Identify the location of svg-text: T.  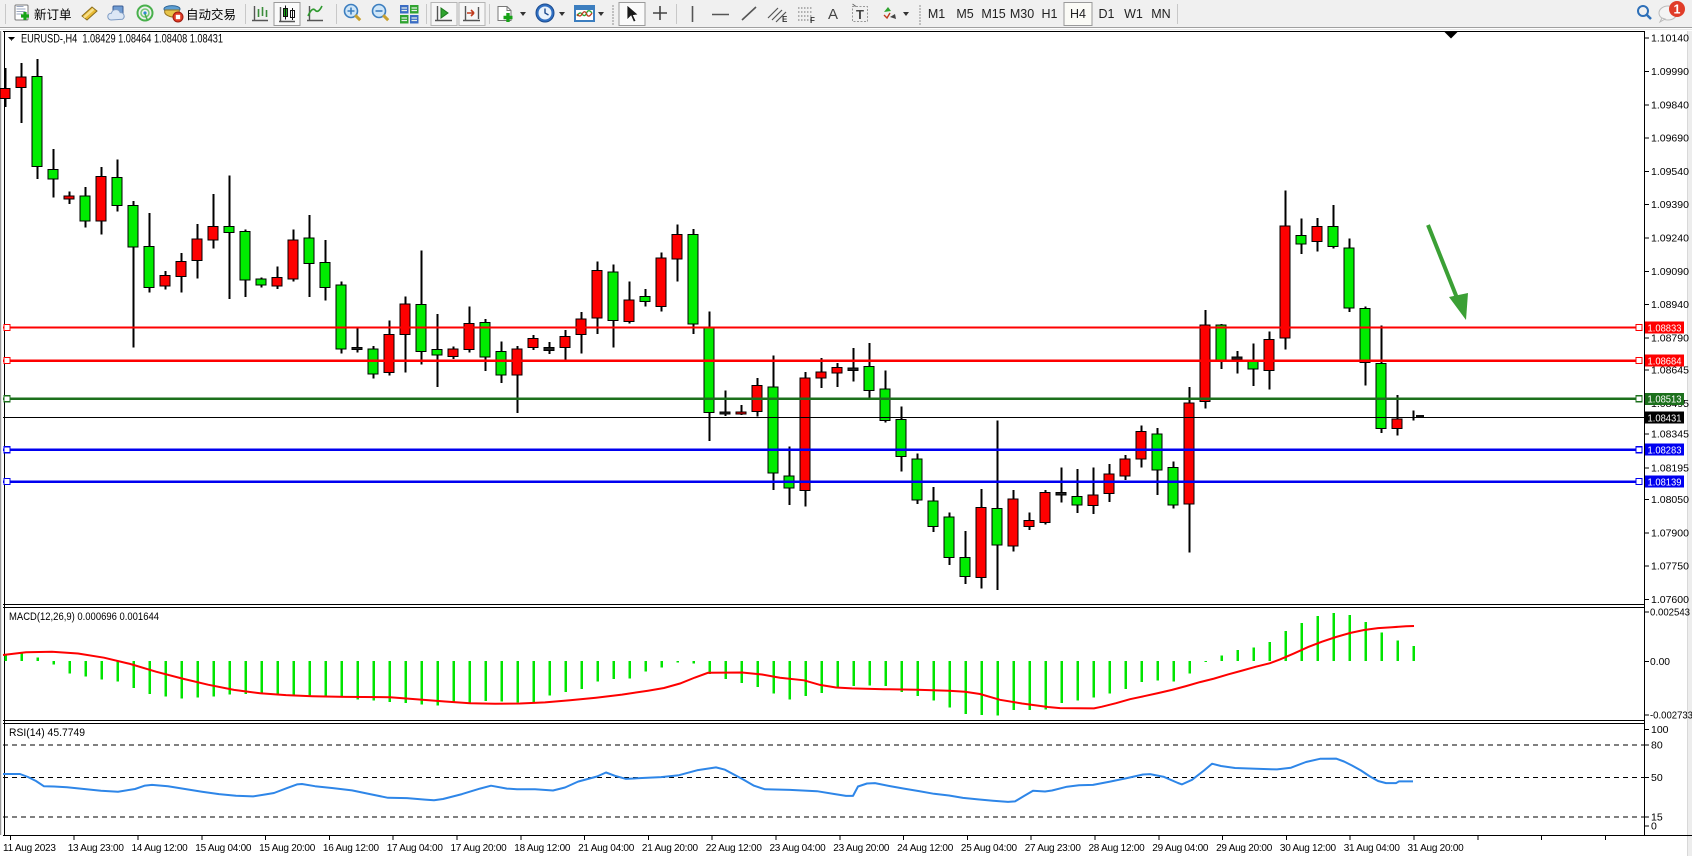
(860, 14).